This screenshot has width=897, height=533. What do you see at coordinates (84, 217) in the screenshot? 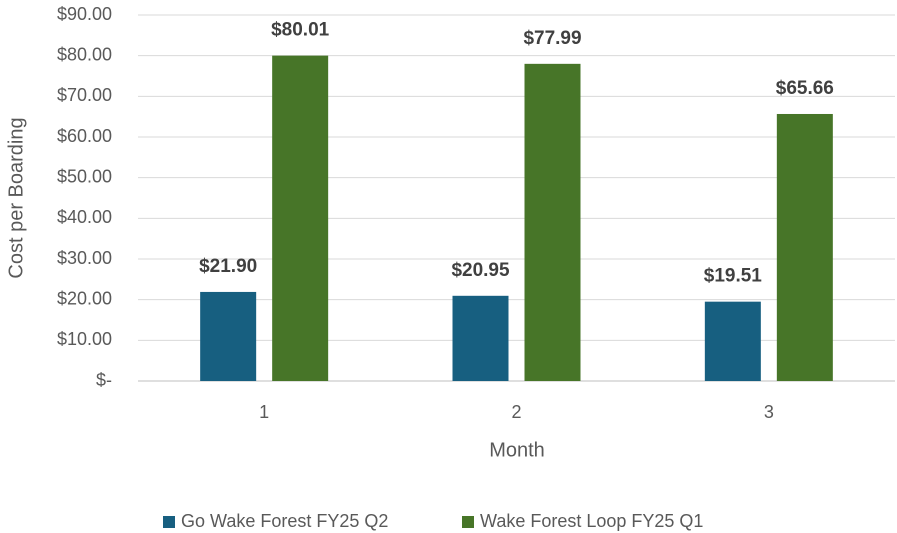
I see `y-tick-label: $40.00` at bounding box center [84, 217].